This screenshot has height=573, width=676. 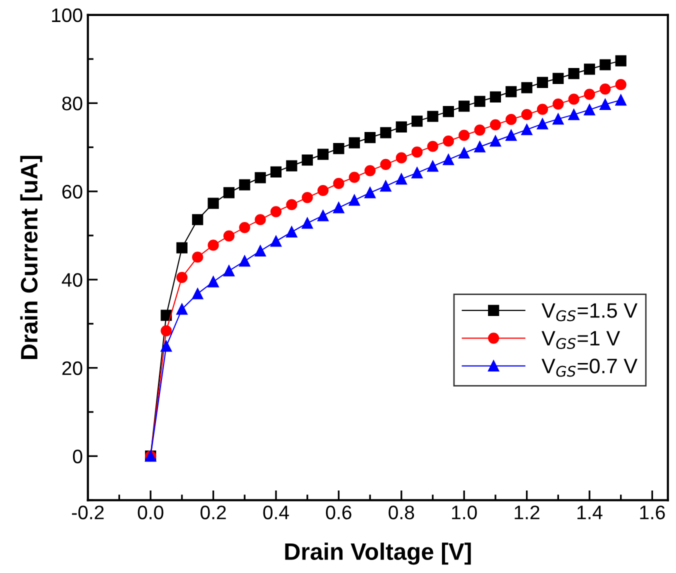 I want to click on y-axis-title: Drain Current [uA], so click(x=31, y=257).